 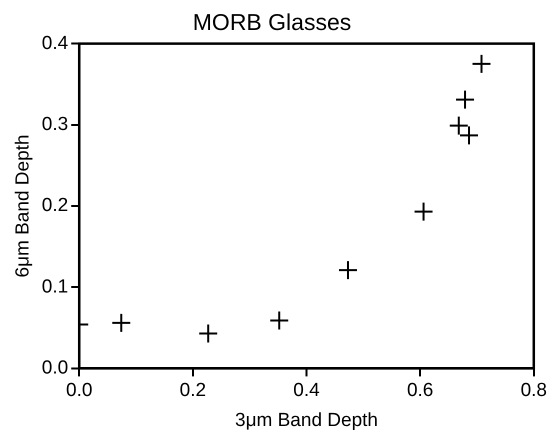 I want to click on y-tick-label: 0.3, so click(x=55, y=125).